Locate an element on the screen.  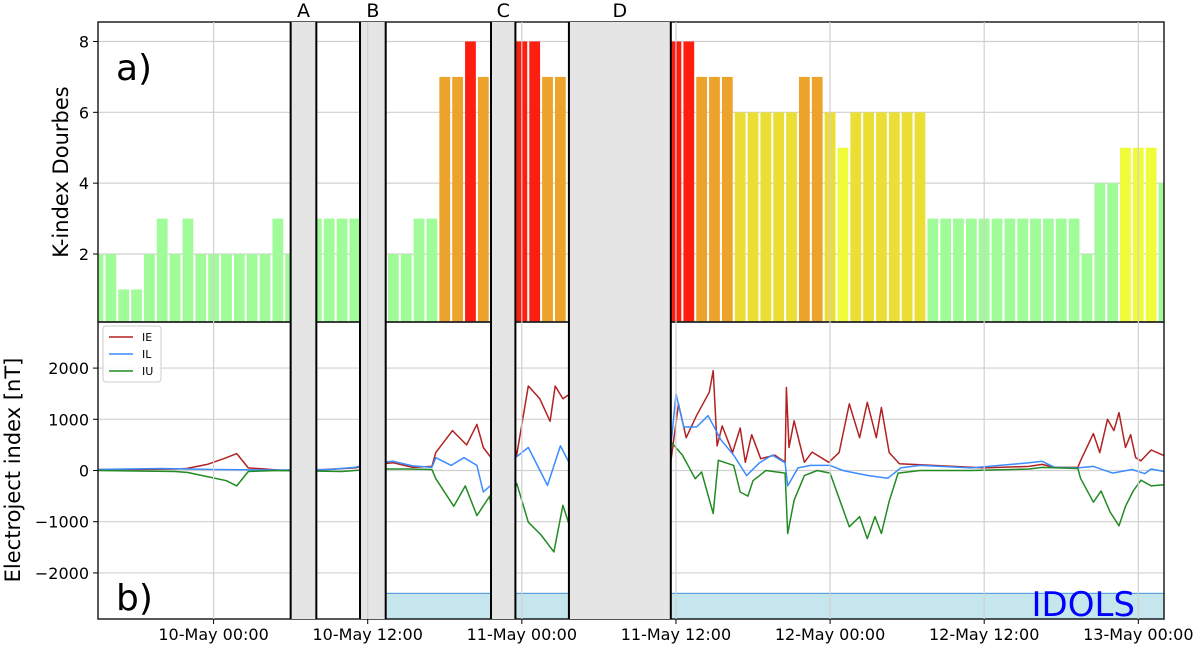
y-tick-label: 8 is located at coordinates (84, 41).